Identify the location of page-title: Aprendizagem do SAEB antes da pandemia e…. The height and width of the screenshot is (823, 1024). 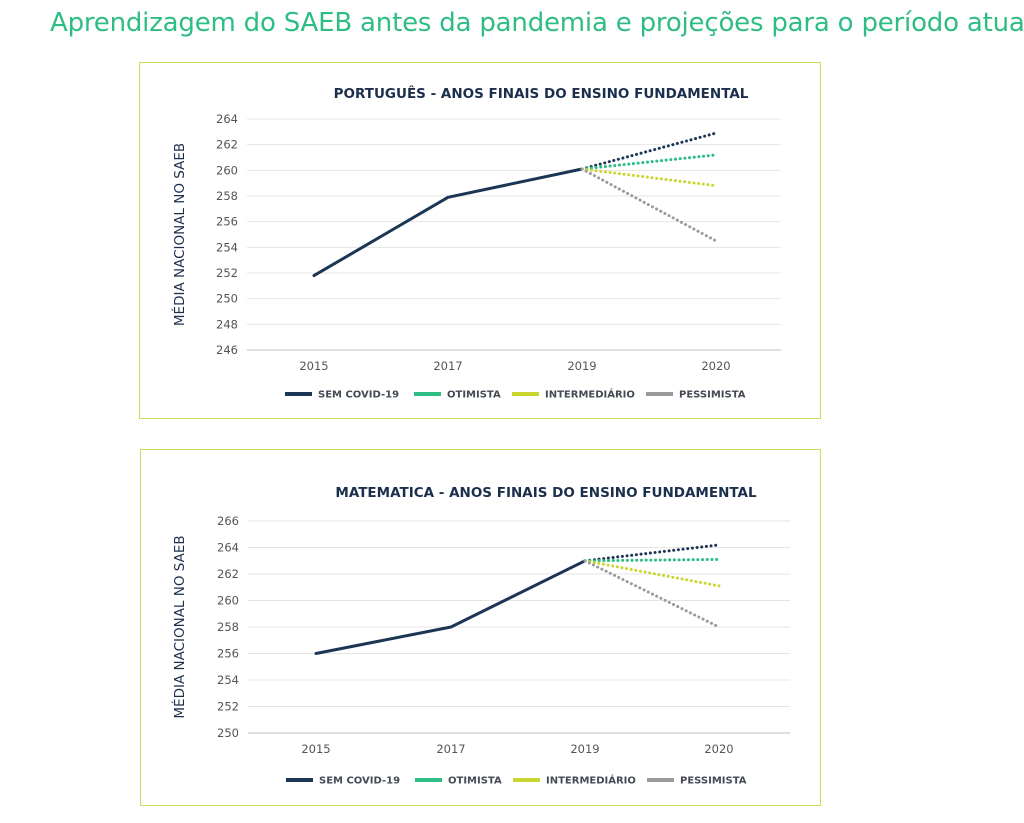
(537, 23).